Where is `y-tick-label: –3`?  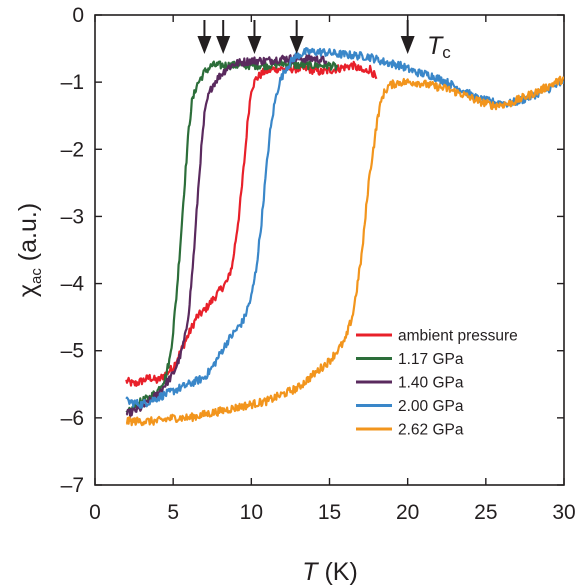 y-tick-label: –3 is located at coordinates (72, 216).